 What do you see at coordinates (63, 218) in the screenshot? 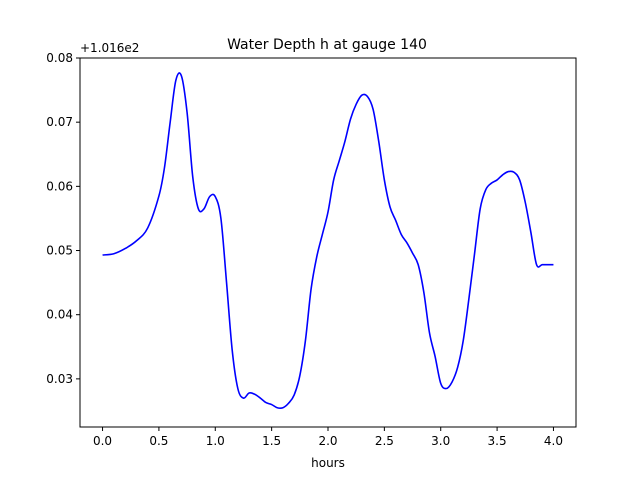
I see `y-axis-ticks: 0.03 0.04 0.05 0.06 0.07 0.08` at bounding box center [63, 218].